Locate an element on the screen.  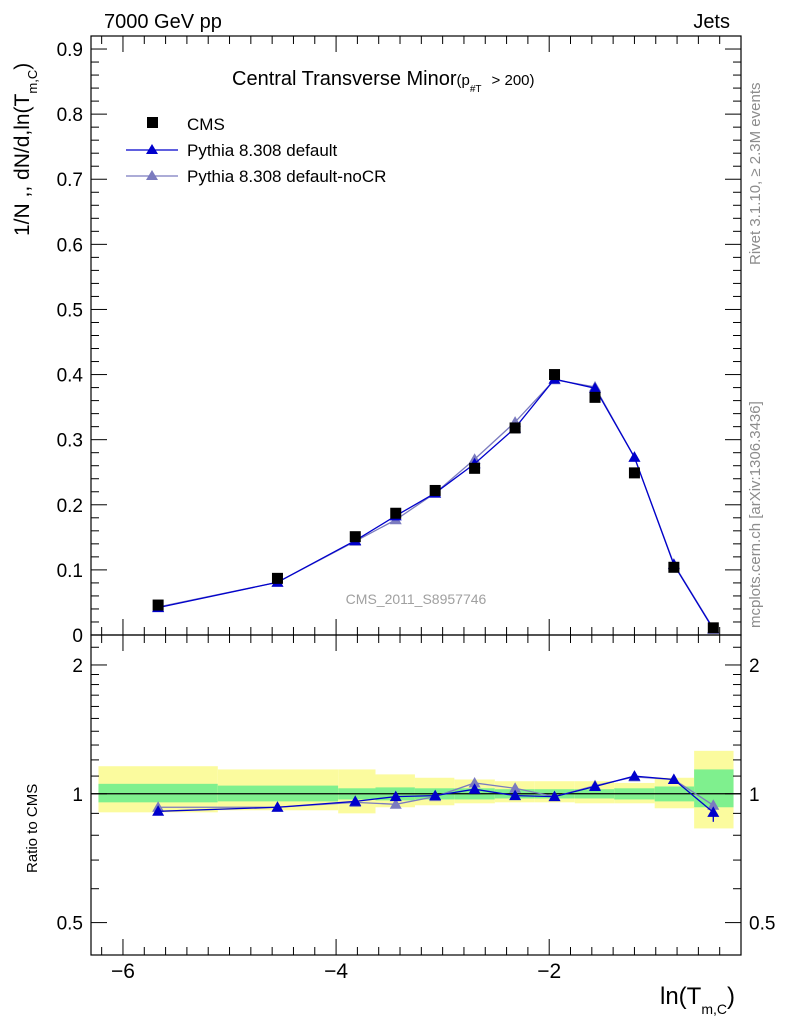
header-energy-label: 7000 GeV pp is located at coordinates (163, 22).